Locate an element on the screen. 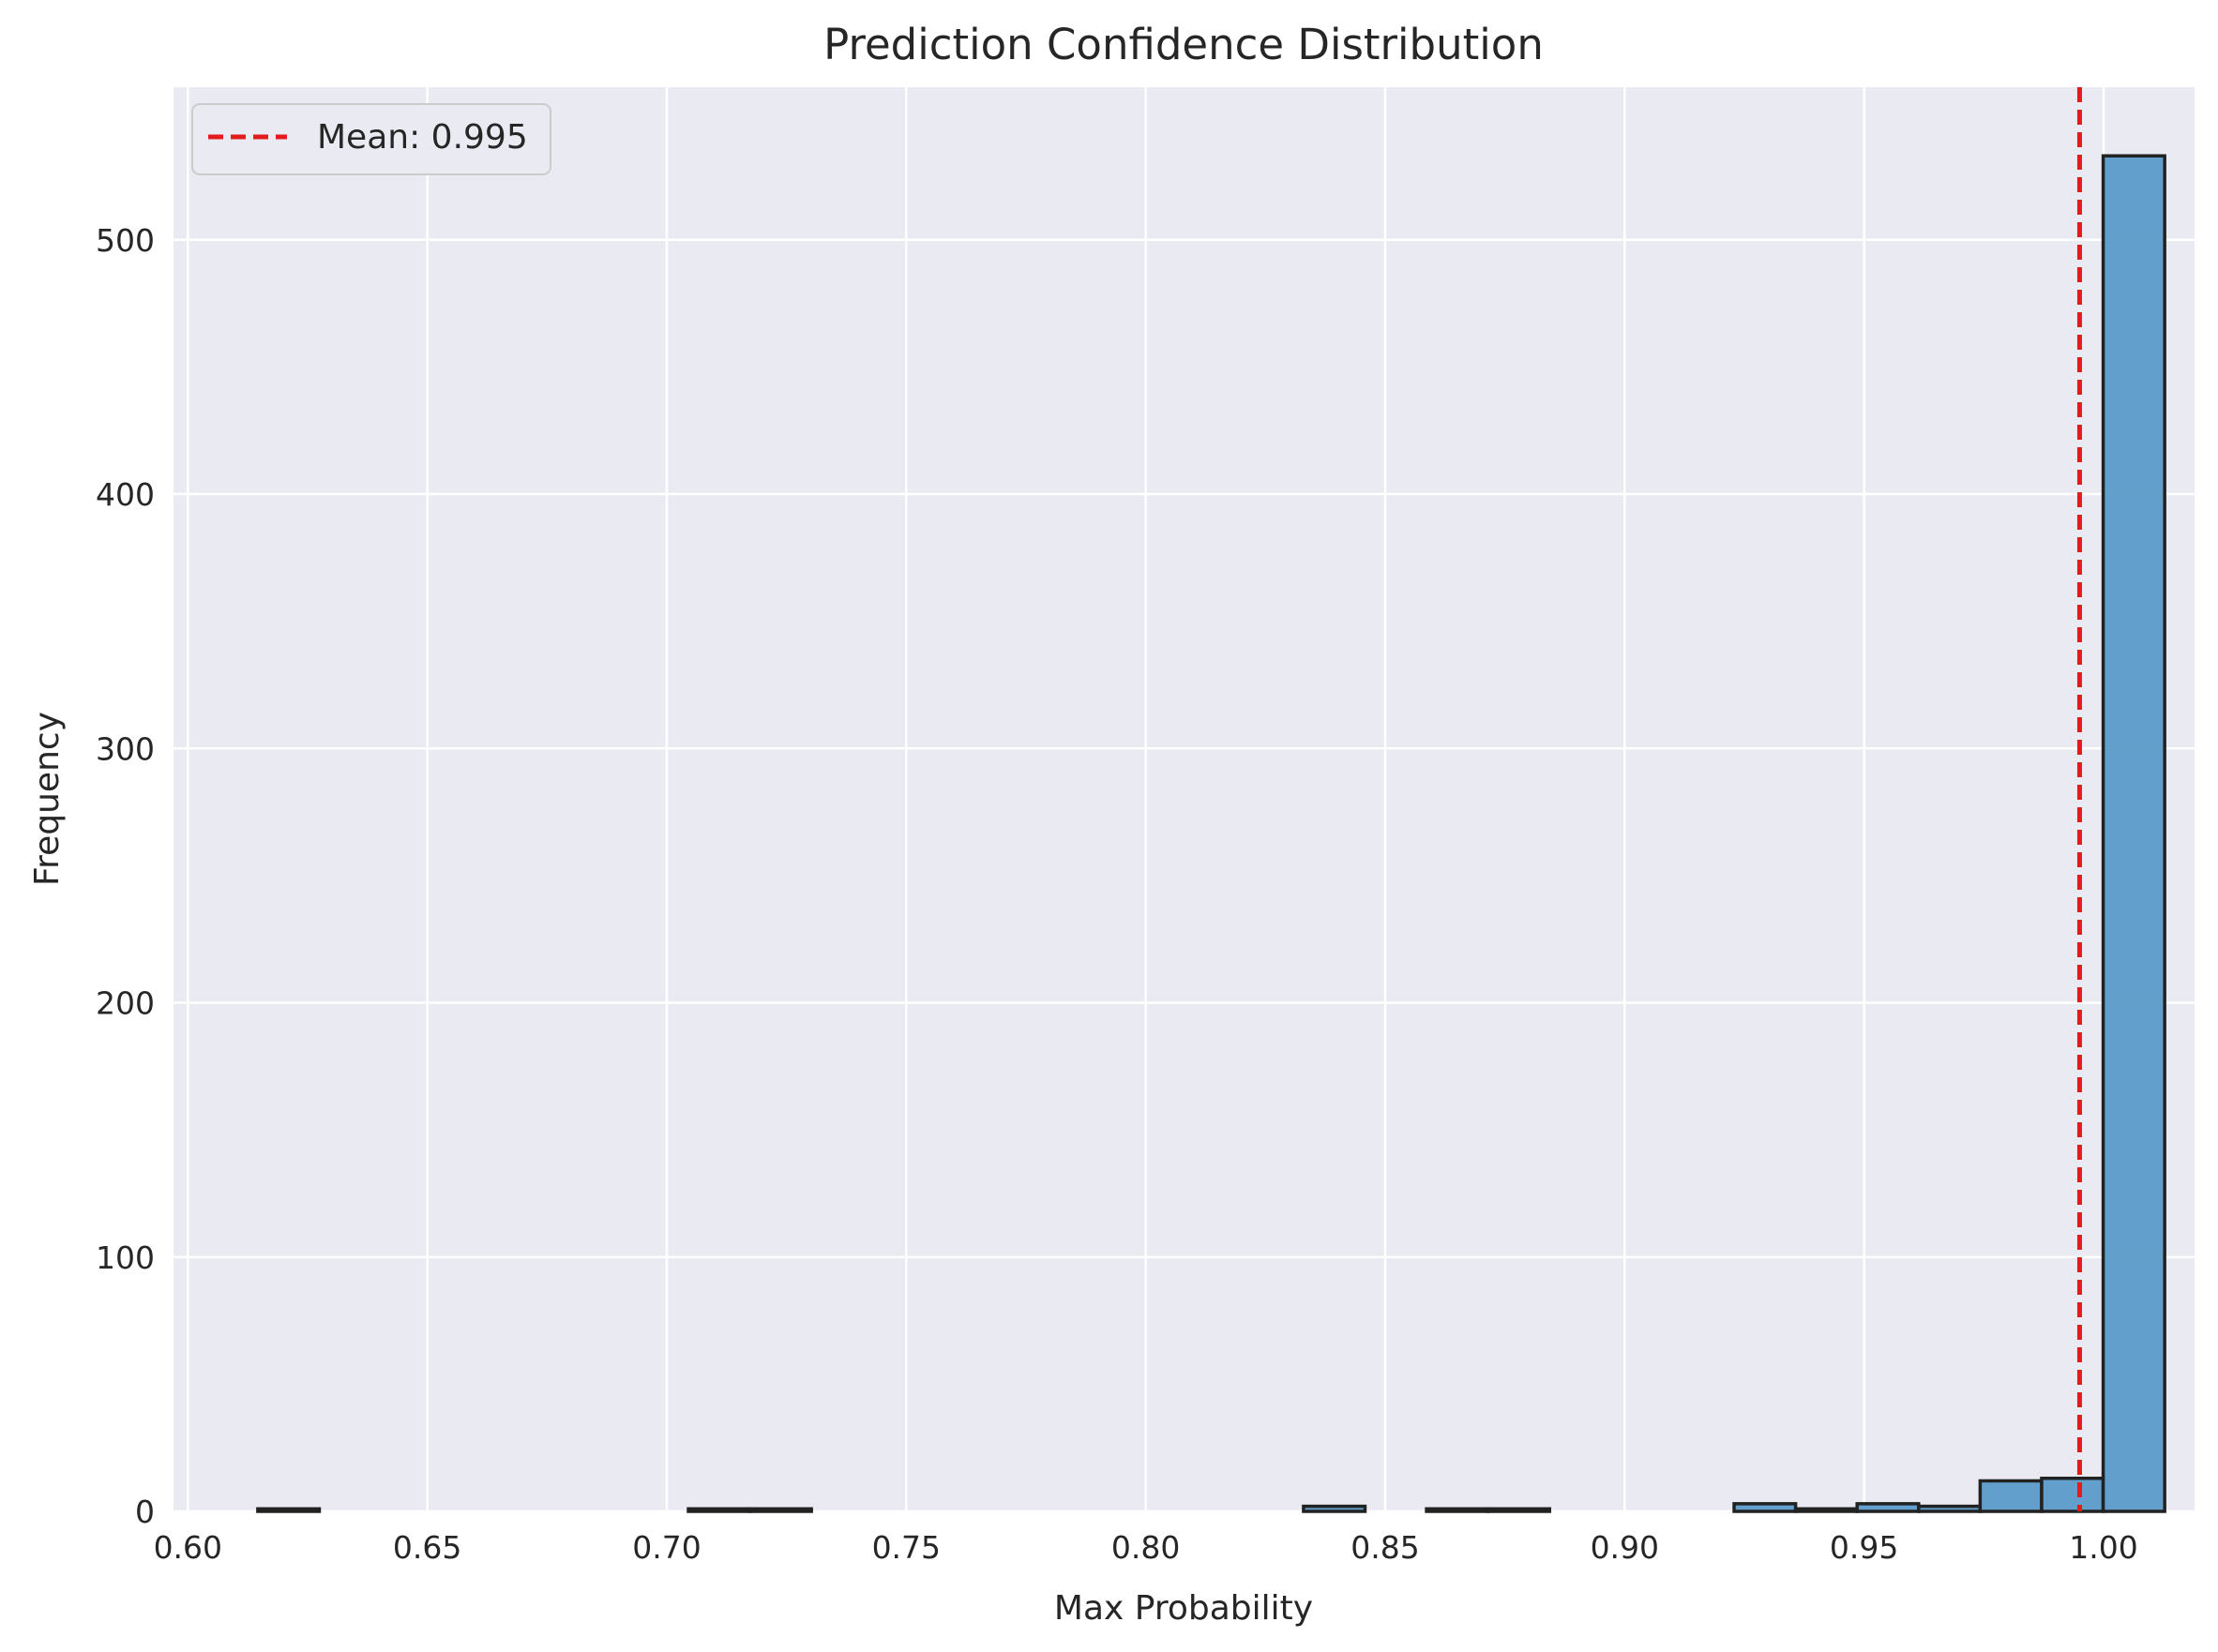 The image size is (2218, 1652). y-tick-label: 500 is located at coordinates (126, 240).